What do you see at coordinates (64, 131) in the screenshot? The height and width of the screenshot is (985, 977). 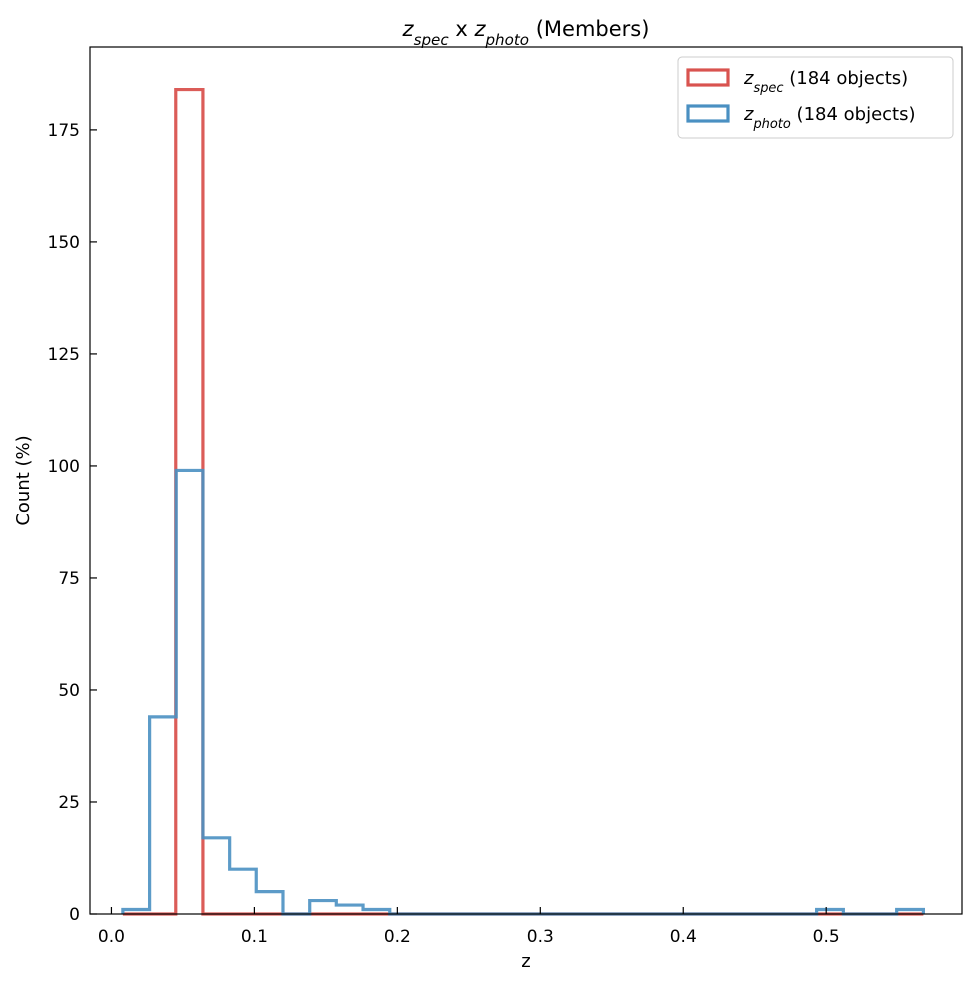 I see `y-tick-label: 175` at bounding box center [64, 131].